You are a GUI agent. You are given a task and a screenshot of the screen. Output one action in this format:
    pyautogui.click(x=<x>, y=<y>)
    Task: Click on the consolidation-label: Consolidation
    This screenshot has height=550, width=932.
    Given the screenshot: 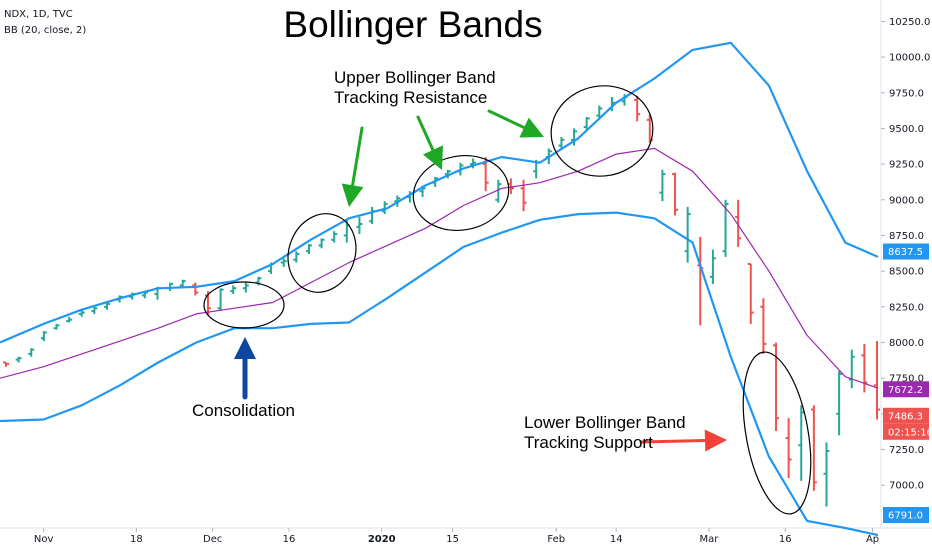 What is the action you would take?
    pyautogui.click(x=243, y=410)
    